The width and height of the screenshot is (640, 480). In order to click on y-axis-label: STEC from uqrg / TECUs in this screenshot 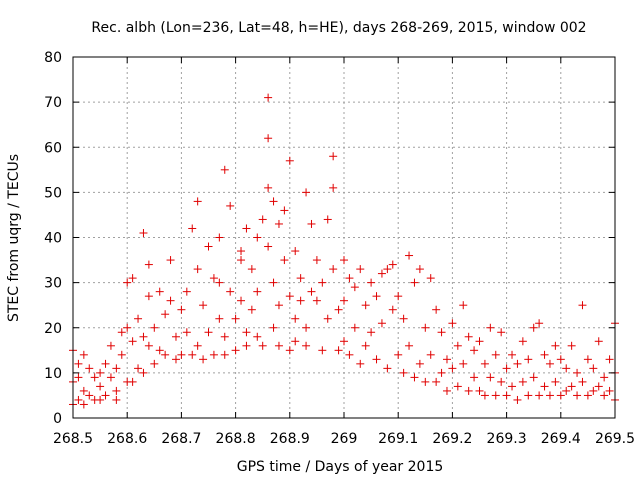, I will do `click(14, 238)`.